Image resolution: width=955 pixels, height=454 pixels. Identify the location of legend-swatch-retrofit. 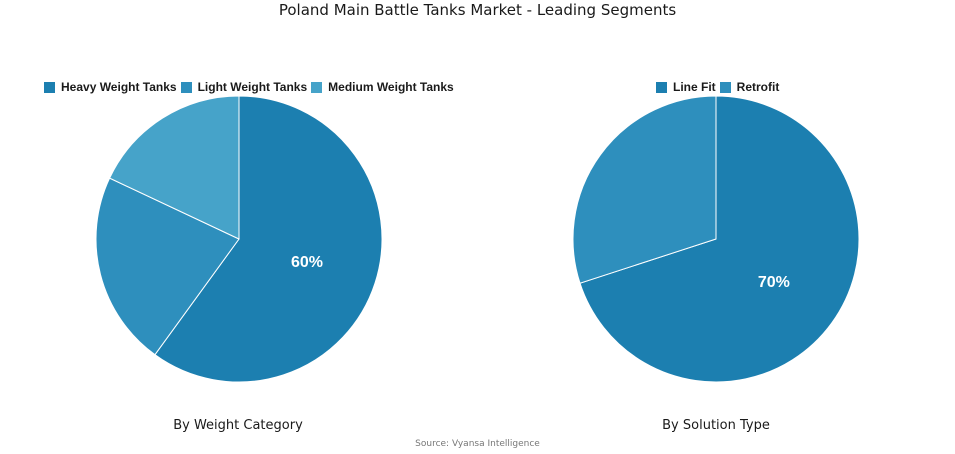
(725, 87).